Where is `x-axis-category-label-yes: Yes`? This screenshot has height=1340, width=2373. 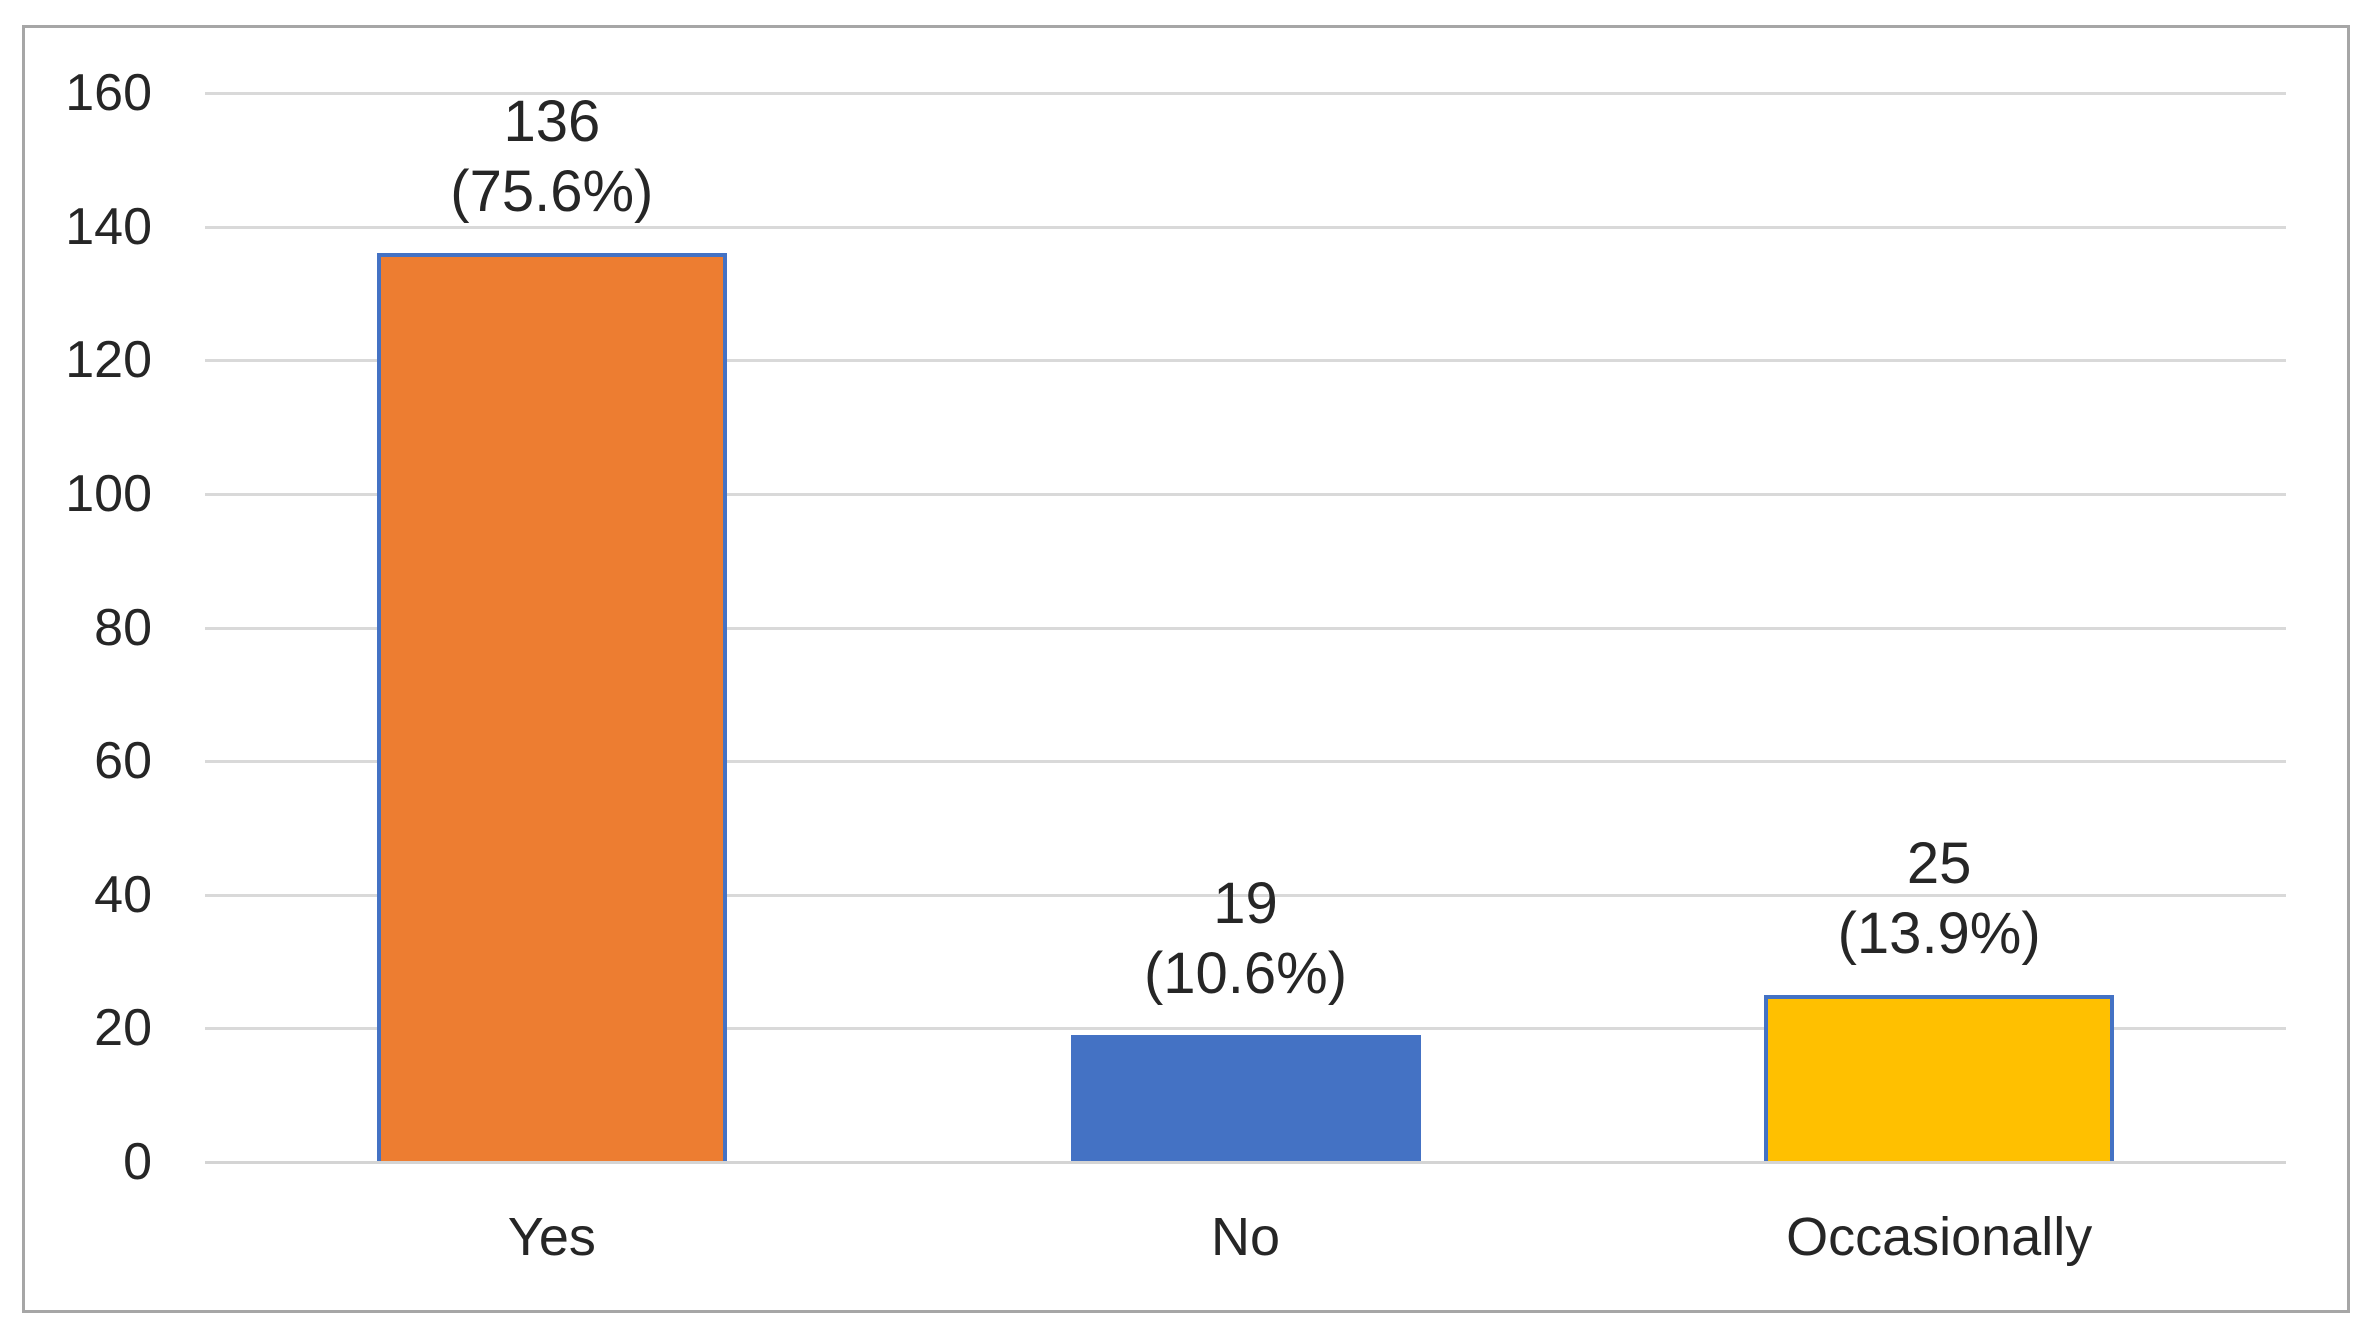
x-axis-category-label-yes: Yes is located at coordinates (551, 1237).